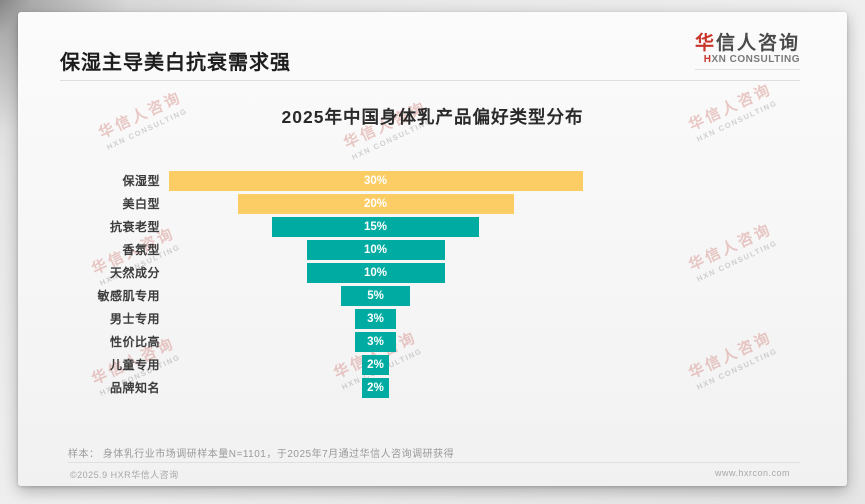 Image resolution: width=865 pixels, height=504 pixels. Describe the element at coordinates (432, 117) in the screenshot. I see `chart-title: 2025年中国身体乳产品偏好类型分布` at that location.